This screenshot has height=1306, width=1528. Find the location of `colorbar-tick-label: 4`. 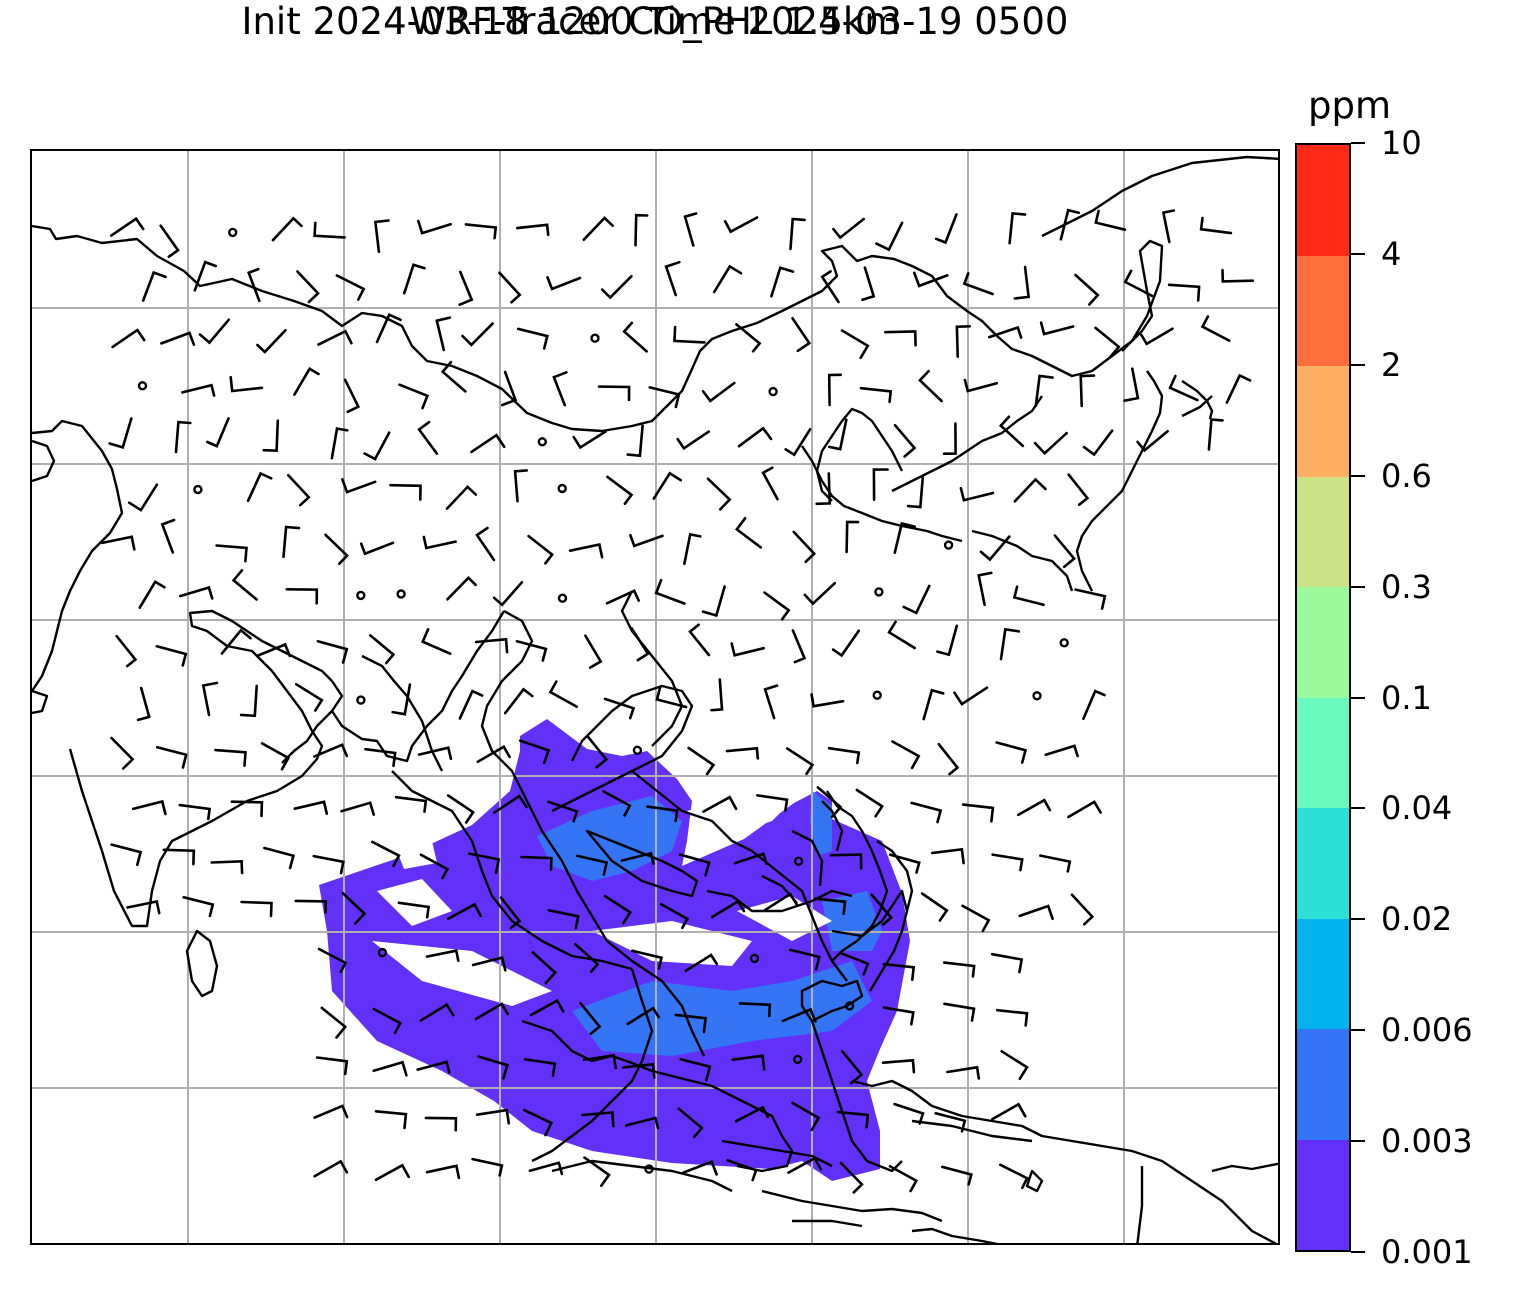

colorbar-tick-label: 4 is located at coordinates (1391, 253).